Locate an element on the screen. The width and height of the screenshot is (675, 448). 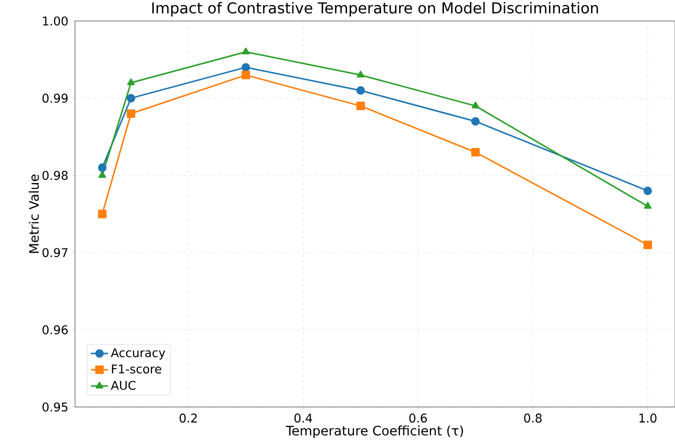
y-tick-label: 0.95 is located at coordinates (55, 407).